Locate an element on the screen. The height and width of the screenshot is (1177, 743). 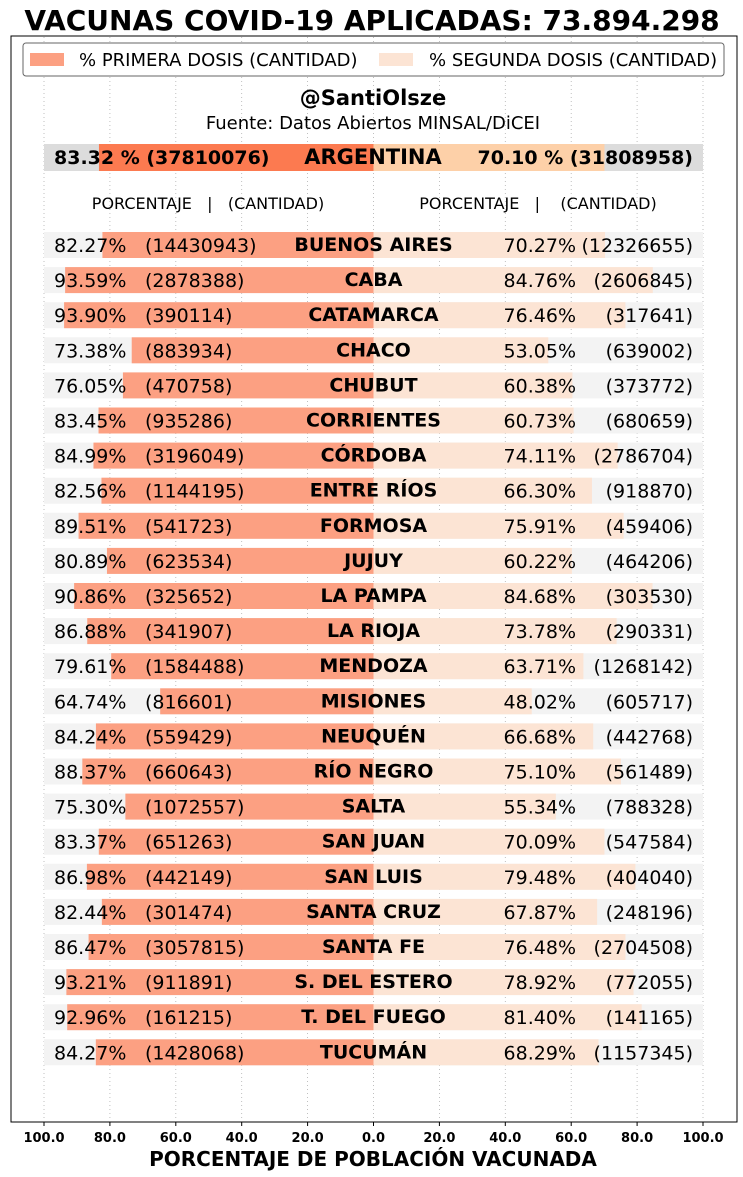
first-dose-count-label: (161215) is located at coordinates (188, 1018).